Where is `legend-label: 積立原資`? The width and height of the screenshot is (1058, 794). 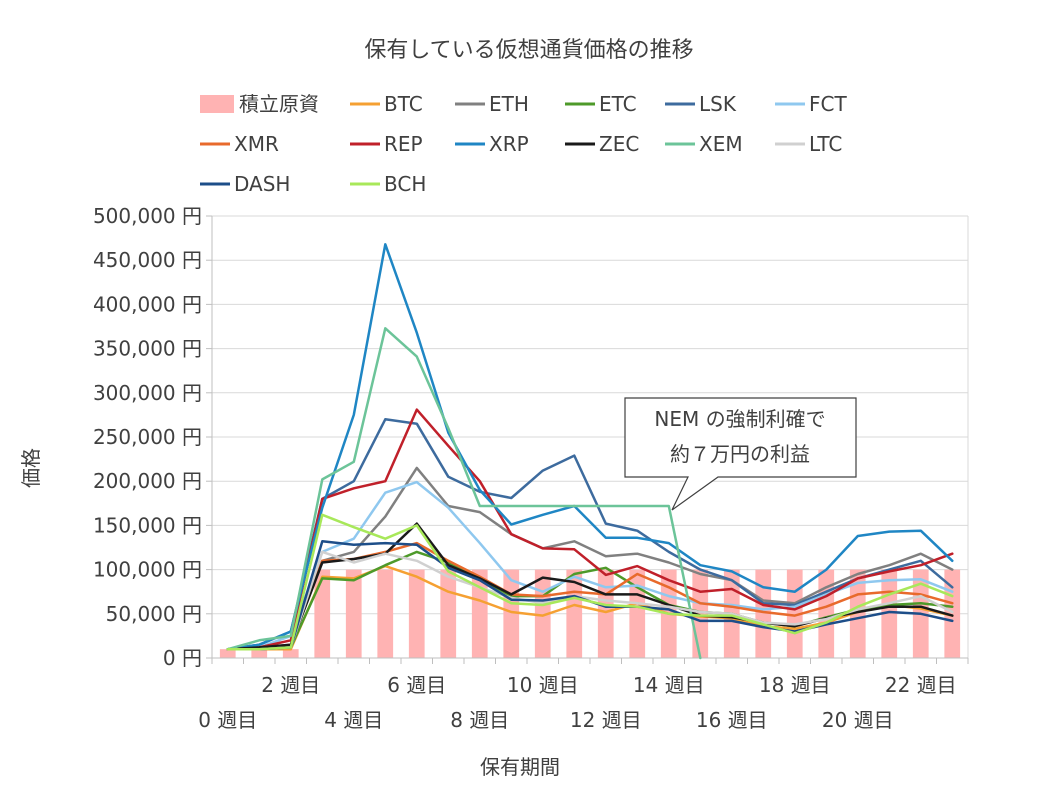
legend-label: 積立原資 is located at coordinates (279, 104).